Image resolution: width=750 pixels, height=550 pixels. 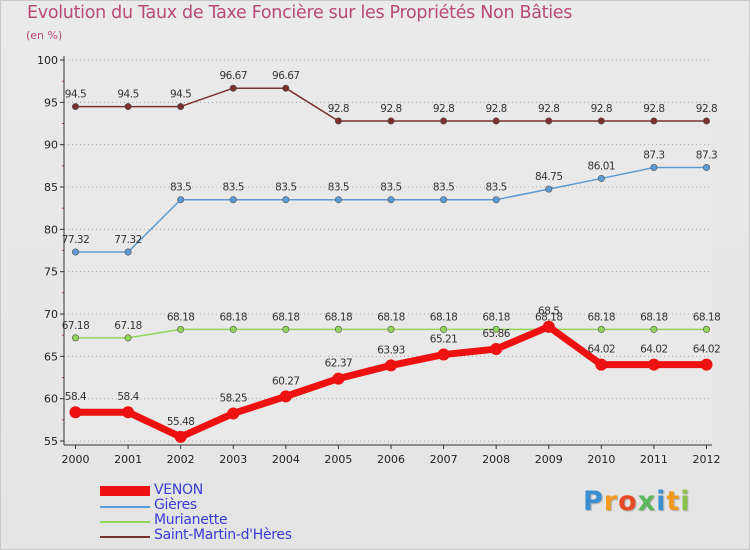 What do you see at coordinates (593, 501) in the screenshot?
I see `logo-letter: P` at bounding box center [593, 501].